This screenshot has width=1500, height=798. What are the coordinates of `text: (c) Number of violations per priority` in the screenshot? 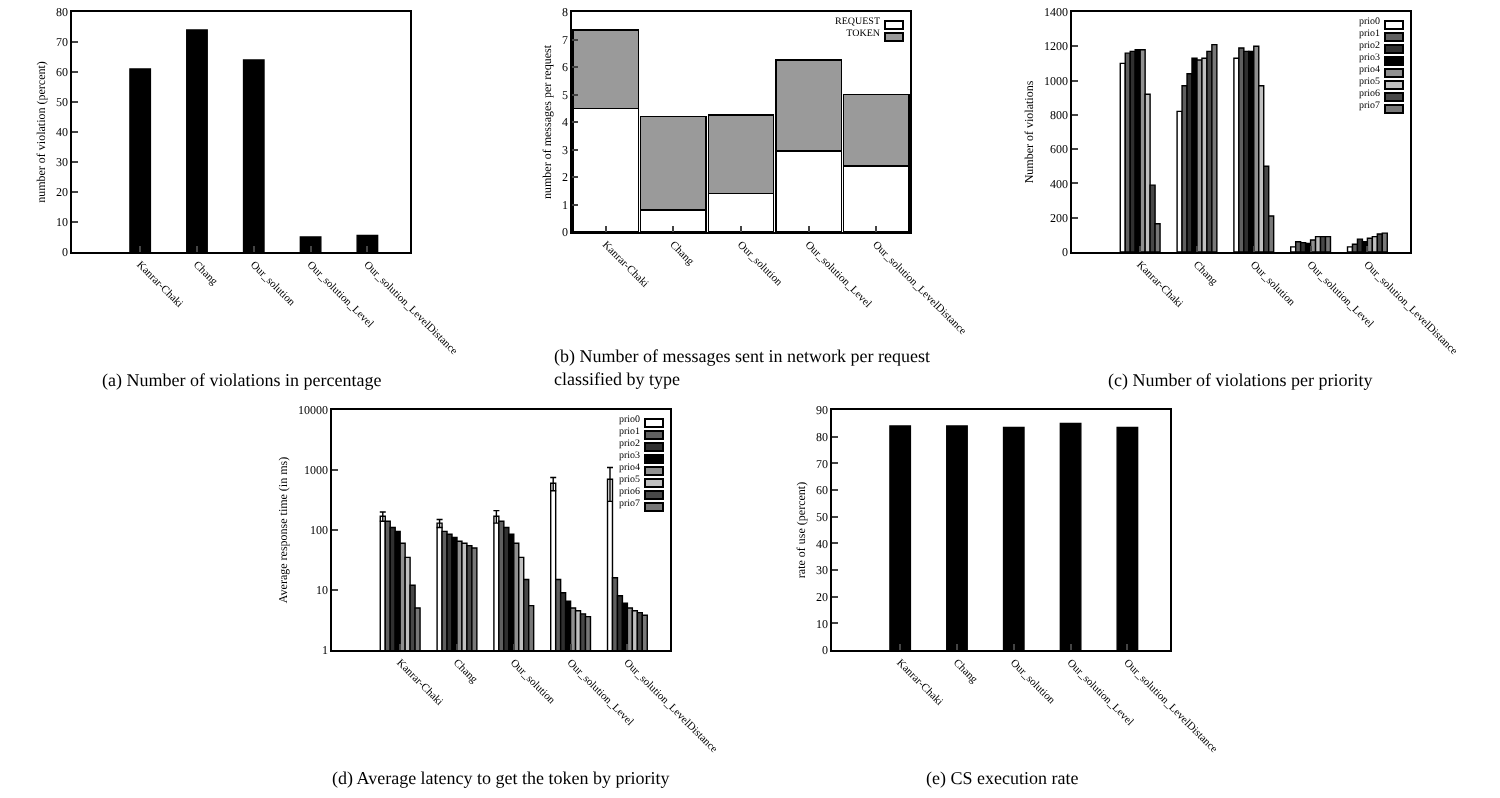 It's located at (1241, 380).